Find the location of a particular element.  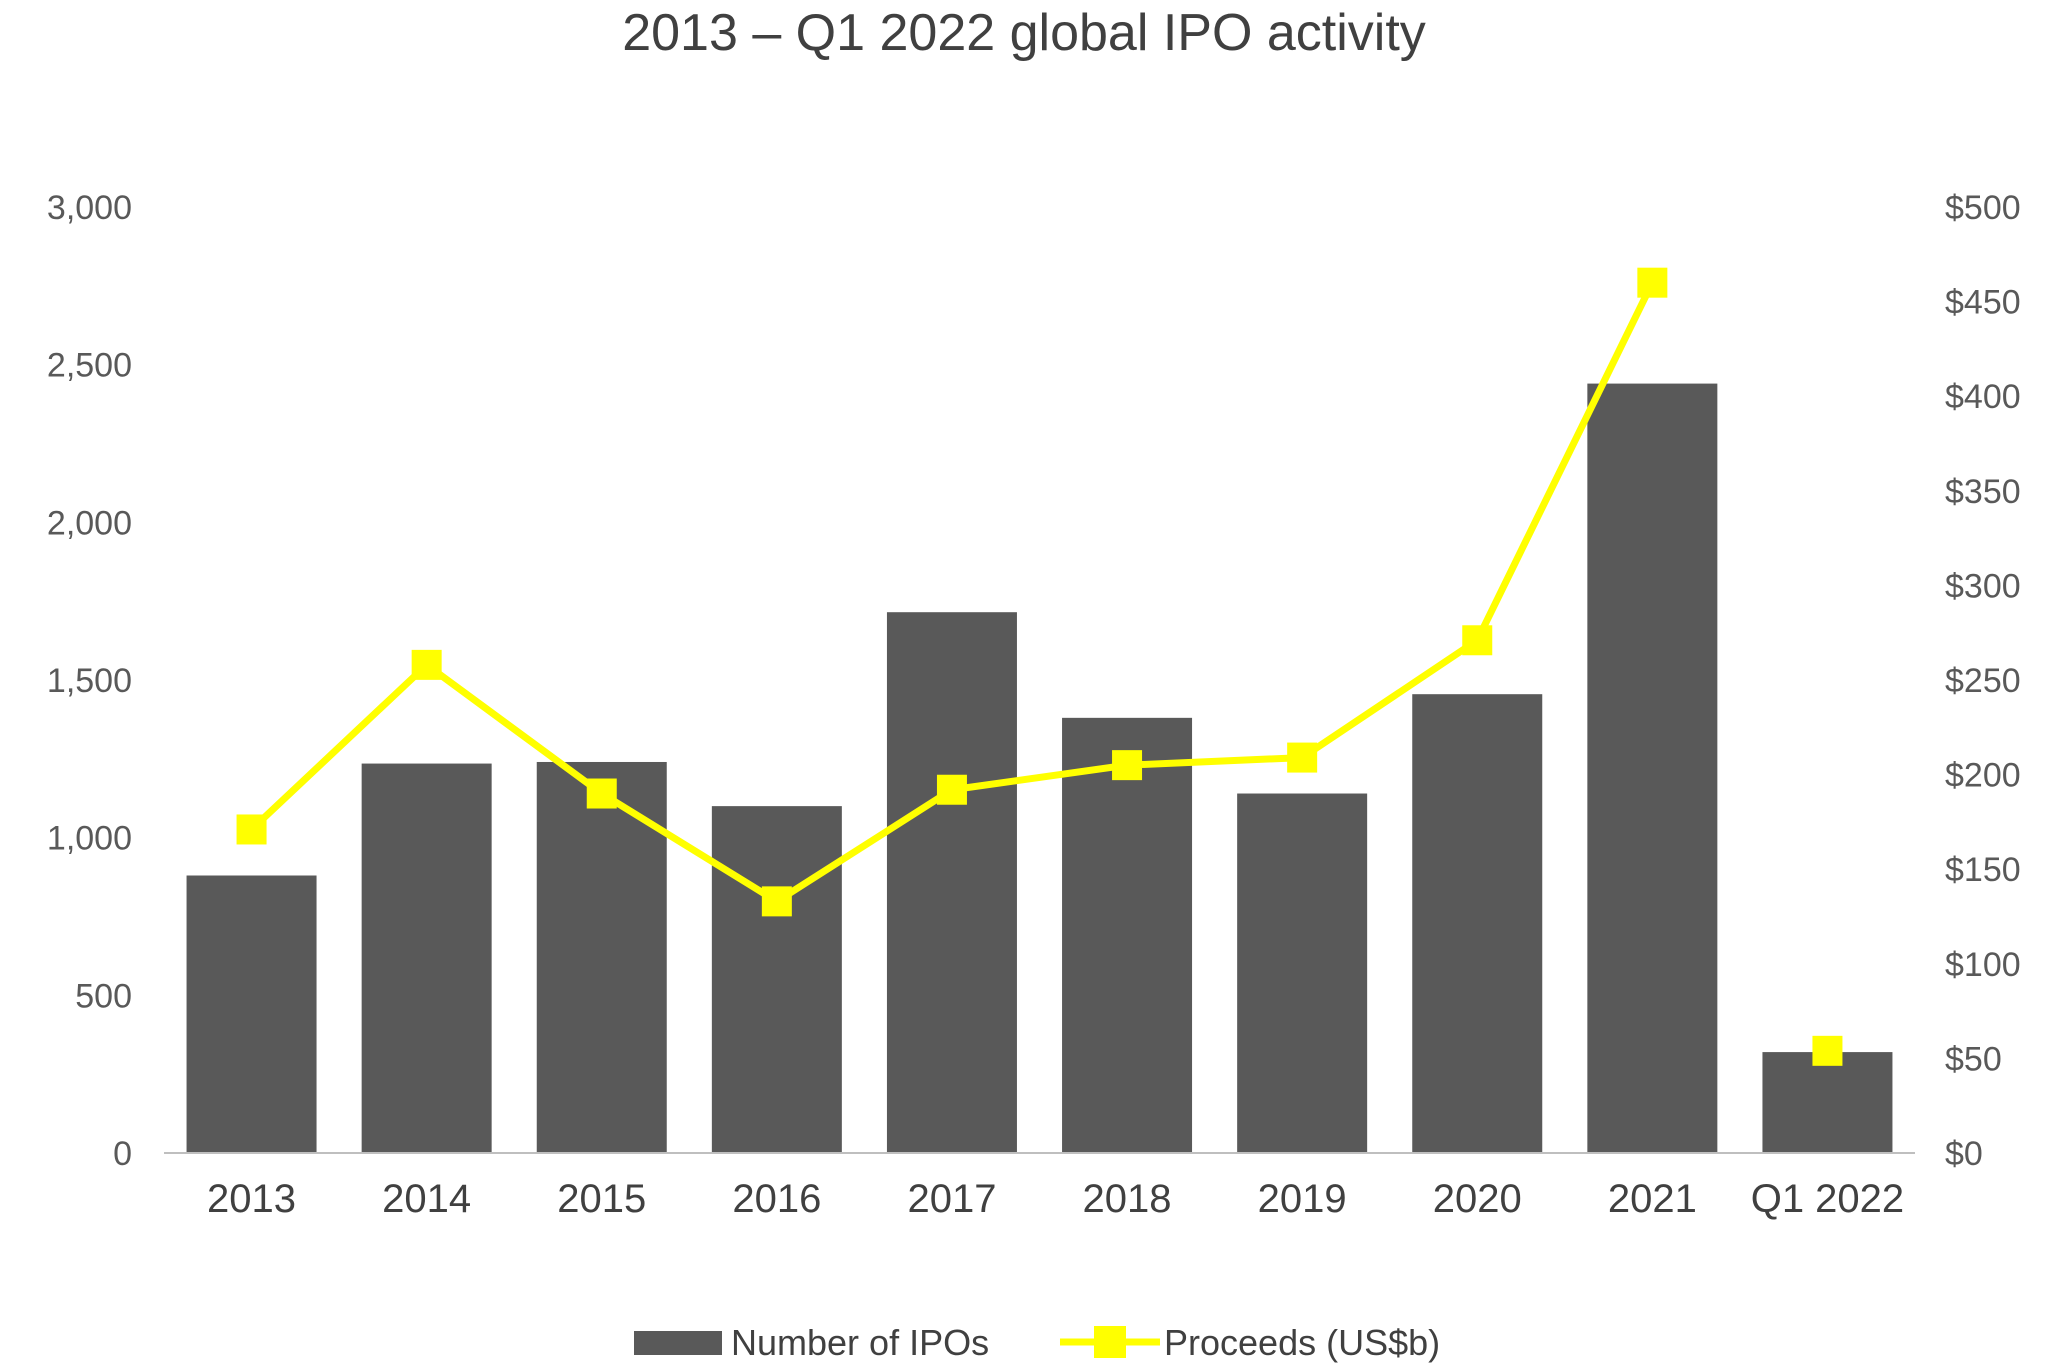

proceeds-marker-2020 is located at coordinates (1477, 640).